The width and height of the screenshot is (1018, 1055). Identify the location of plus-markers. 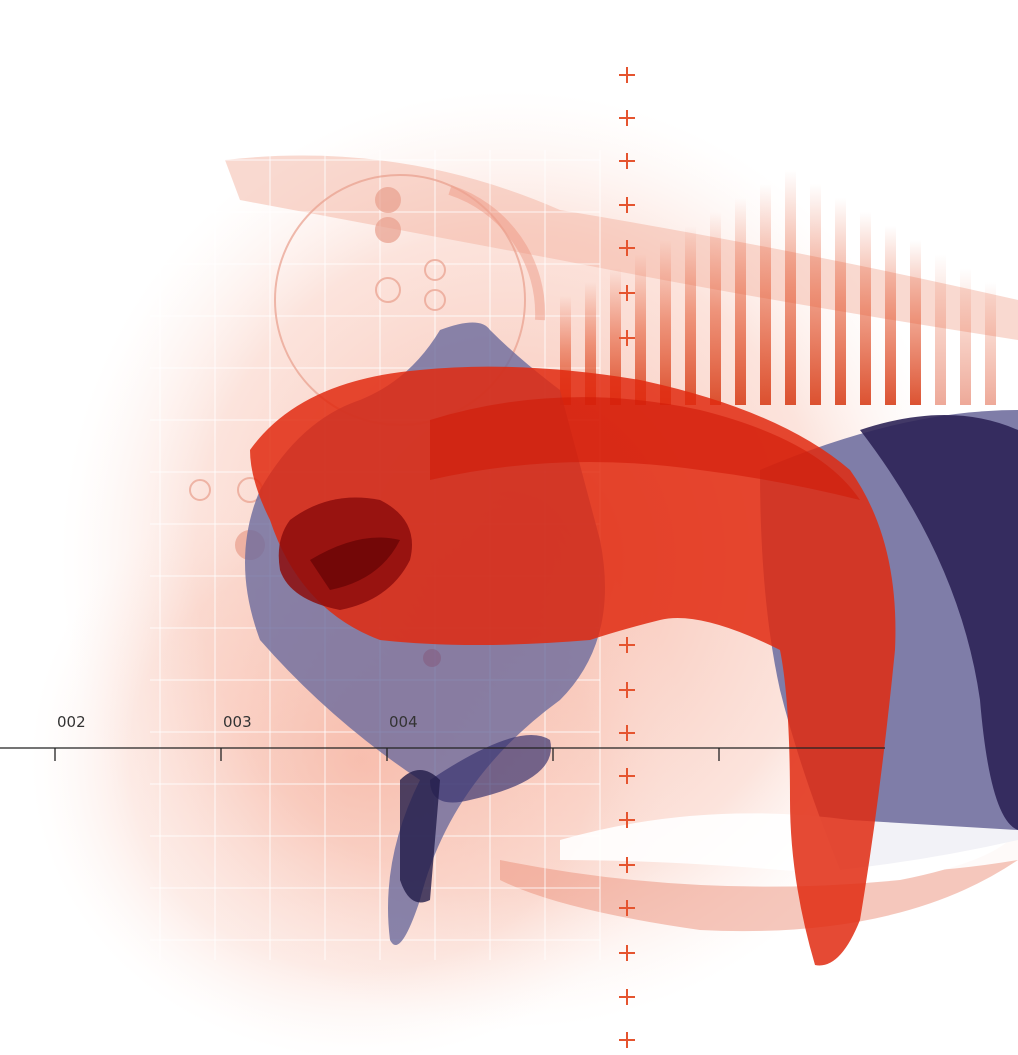
(627, 557).